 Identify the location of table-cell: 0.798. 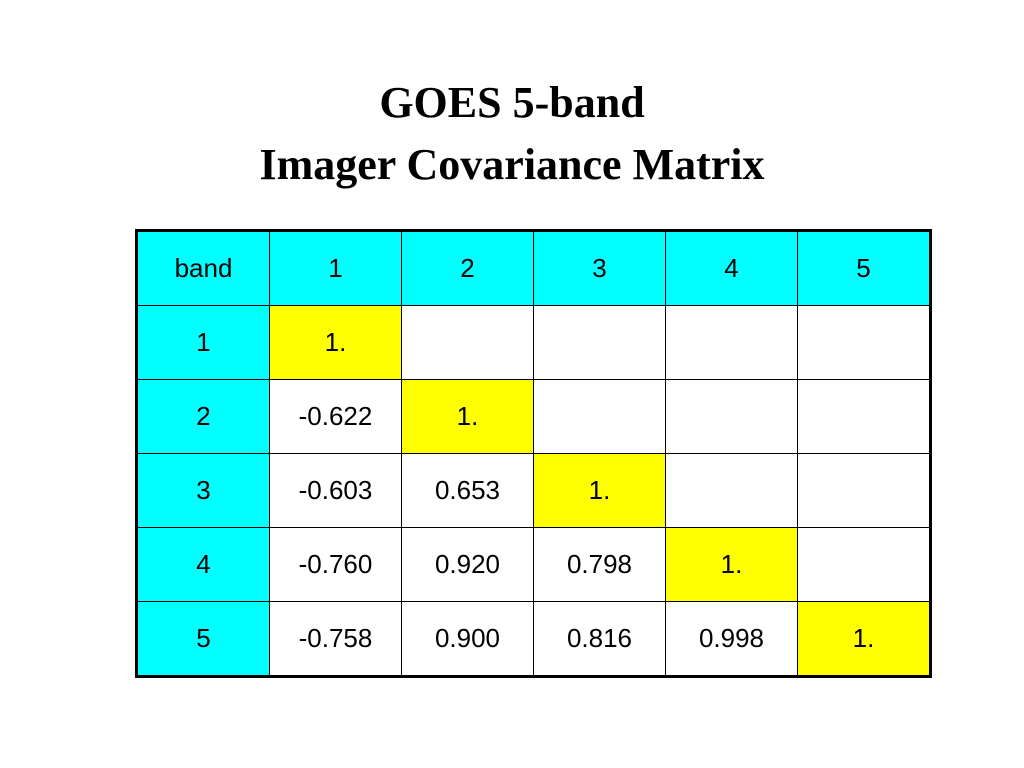
(599, 564).